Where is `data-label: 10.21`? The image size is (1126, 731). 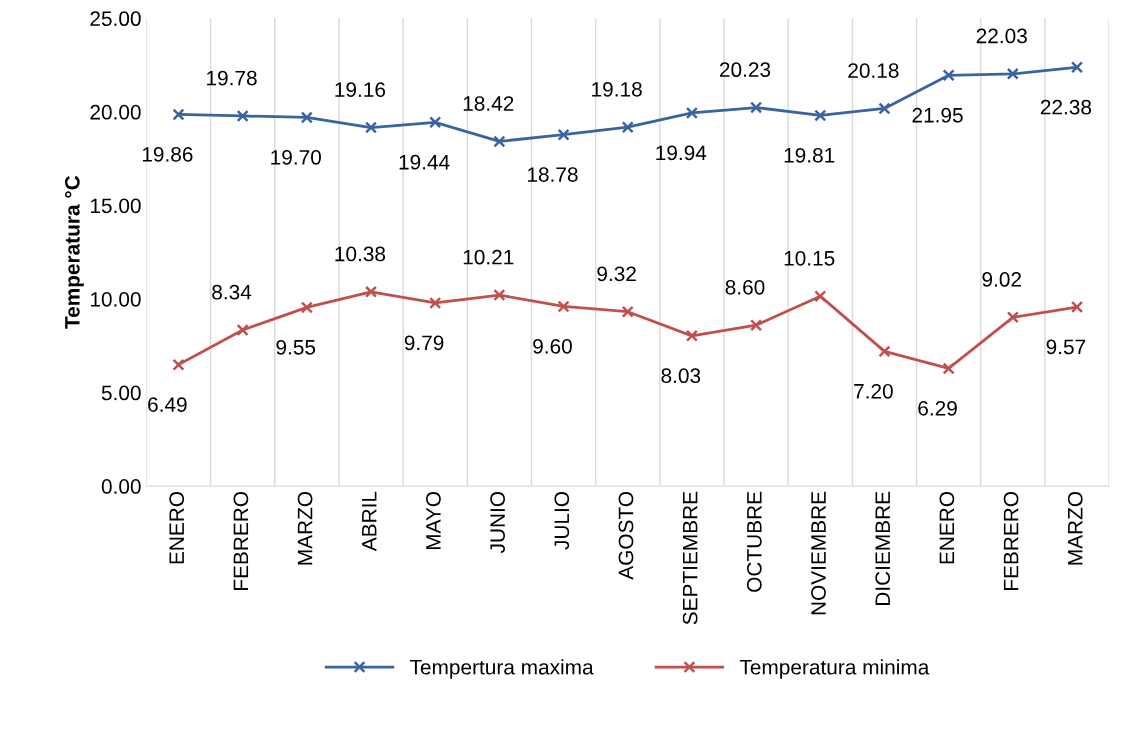 data-label: 10.21 is located at coordinates (488, 257).